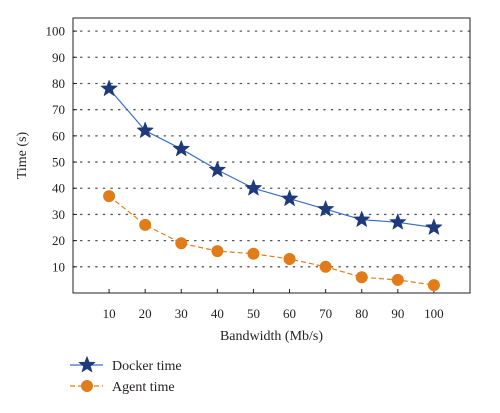 Image resolution: width=500 pixels, height=413 pixels. I want to click on x-tick-label: 100, so click(434, 313).